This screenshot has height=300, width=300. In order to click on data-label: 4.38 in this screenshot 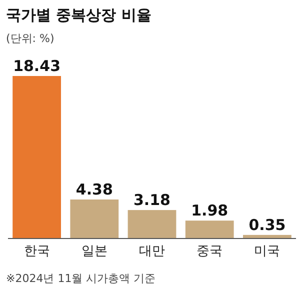, I will do `click(94, 189)`.